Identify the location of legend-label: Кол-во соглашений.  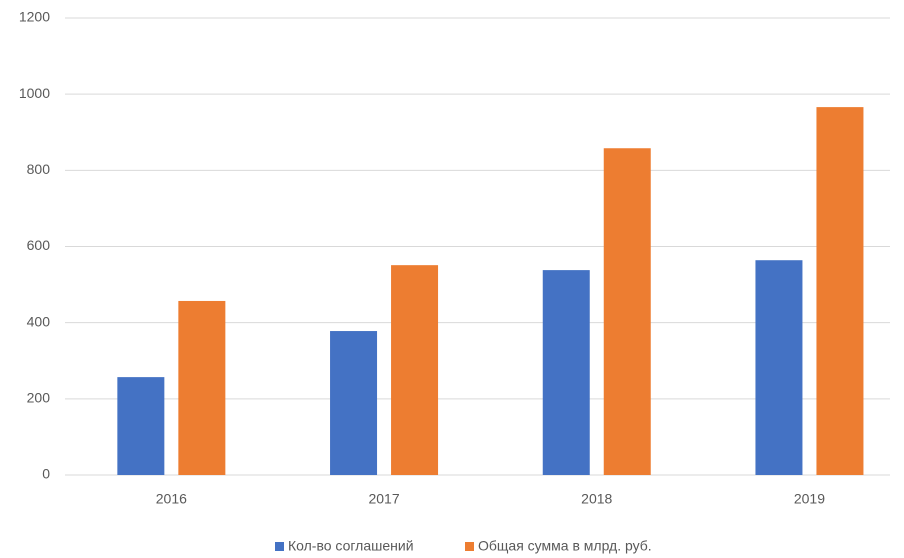
(351, 546).